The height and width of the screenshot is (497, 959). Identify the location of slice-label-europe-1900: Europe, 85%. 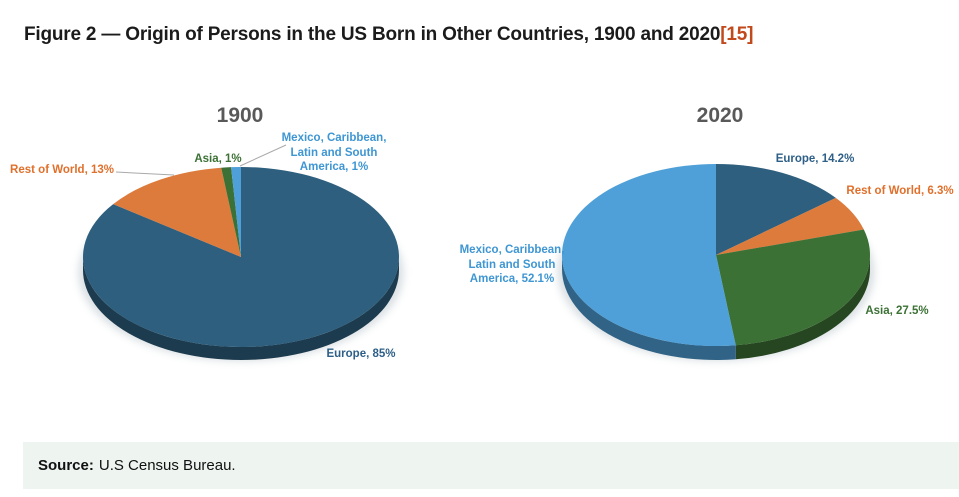
(361, 354).